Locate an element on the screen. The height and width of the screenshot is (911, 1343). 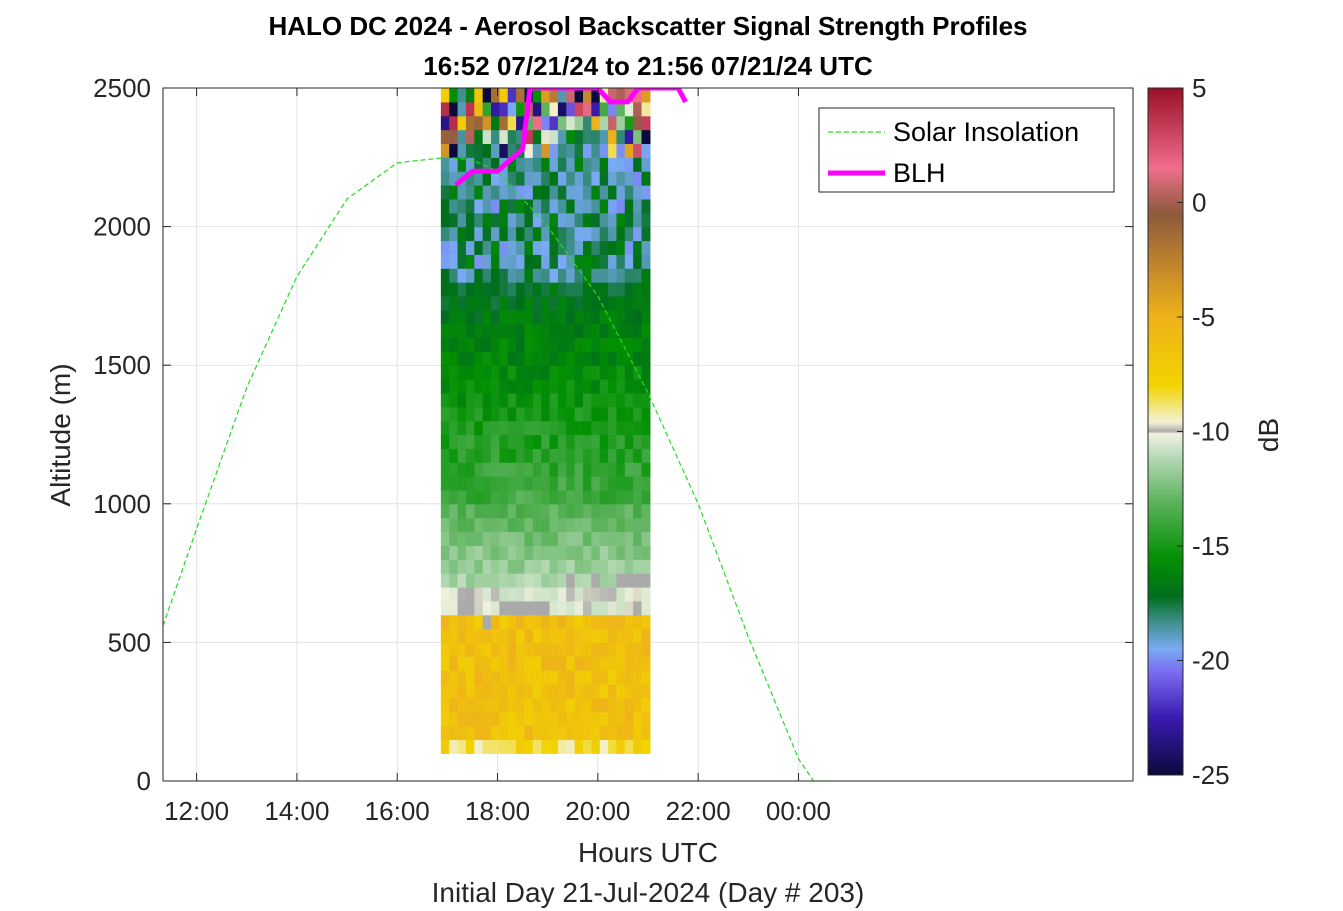
colorbar-tick-label: -20 is located at coordinates (1211, 661).